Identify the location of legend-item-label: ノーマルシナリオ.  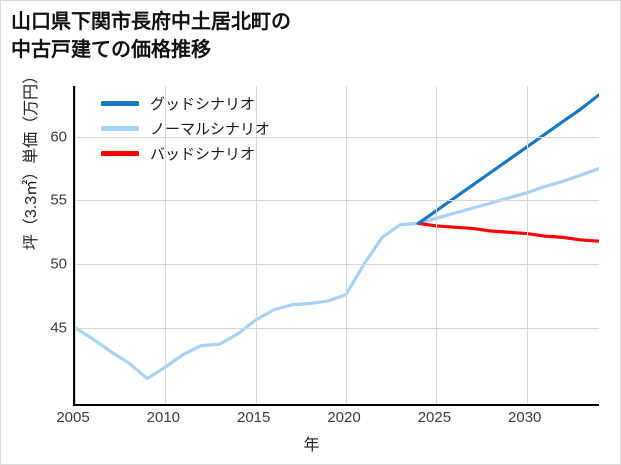
(210, 129).